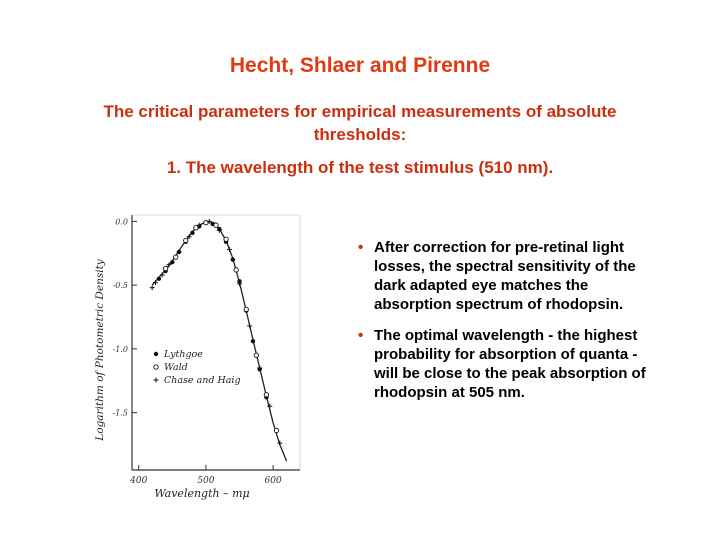 Image resolution: width=720 pixels, height=540 pixels. I want to click on sensitivity-curve, so click(219, 341).